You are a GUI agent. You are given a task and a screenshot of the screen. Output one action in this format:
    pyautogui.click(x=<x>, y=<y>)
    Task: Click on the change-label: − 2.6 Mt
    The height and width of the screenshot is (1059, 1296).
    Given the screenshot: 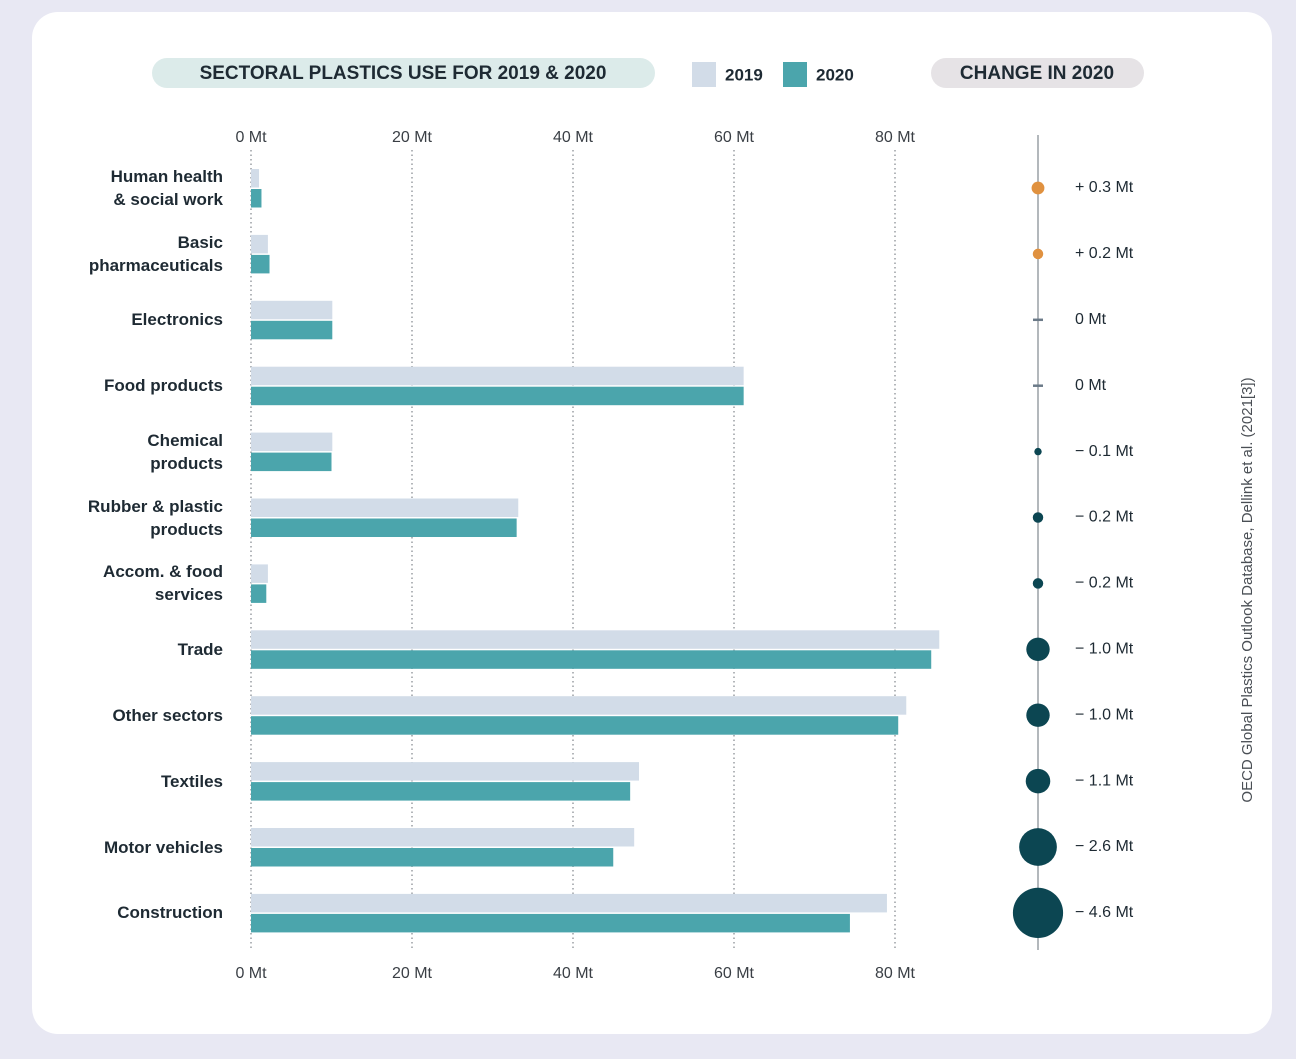 What is the action you would take?
    pyautogui.click(x=1104, y=846)
    